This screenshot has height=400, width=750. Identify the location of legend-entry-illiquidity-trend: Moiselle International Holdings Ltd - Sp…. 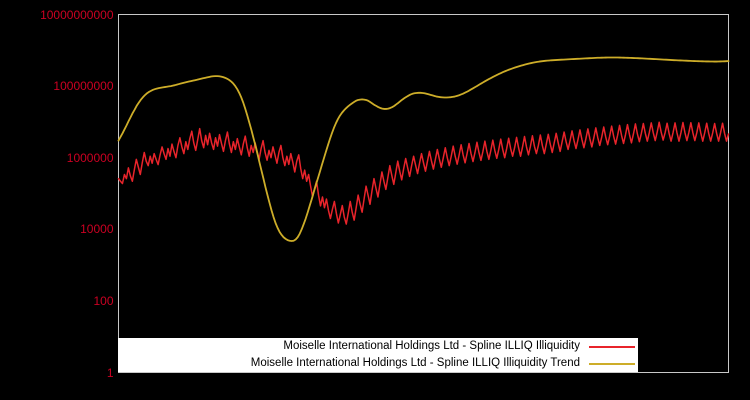
(378, 363).